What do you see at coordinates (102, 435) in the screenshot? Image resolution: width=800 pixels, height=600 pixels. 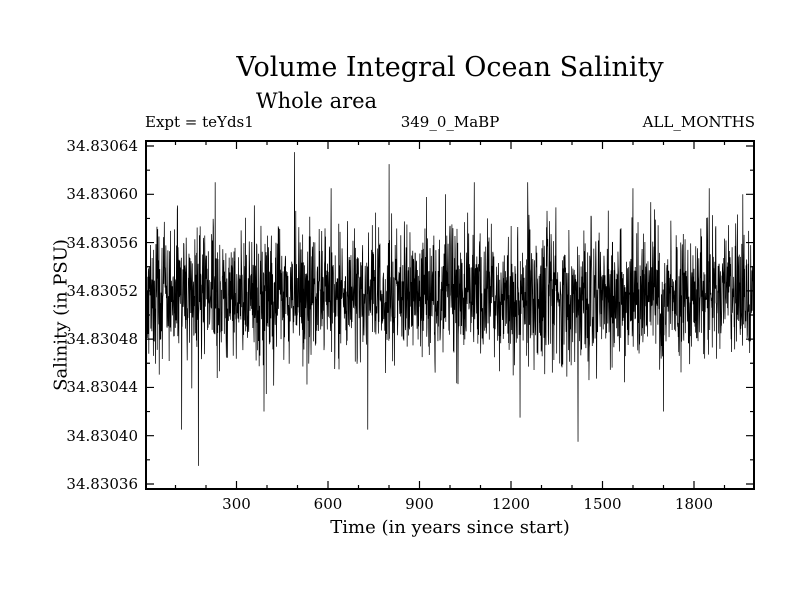 I see `y-tick-label: 34.83040` at bounding box center [102, 435].